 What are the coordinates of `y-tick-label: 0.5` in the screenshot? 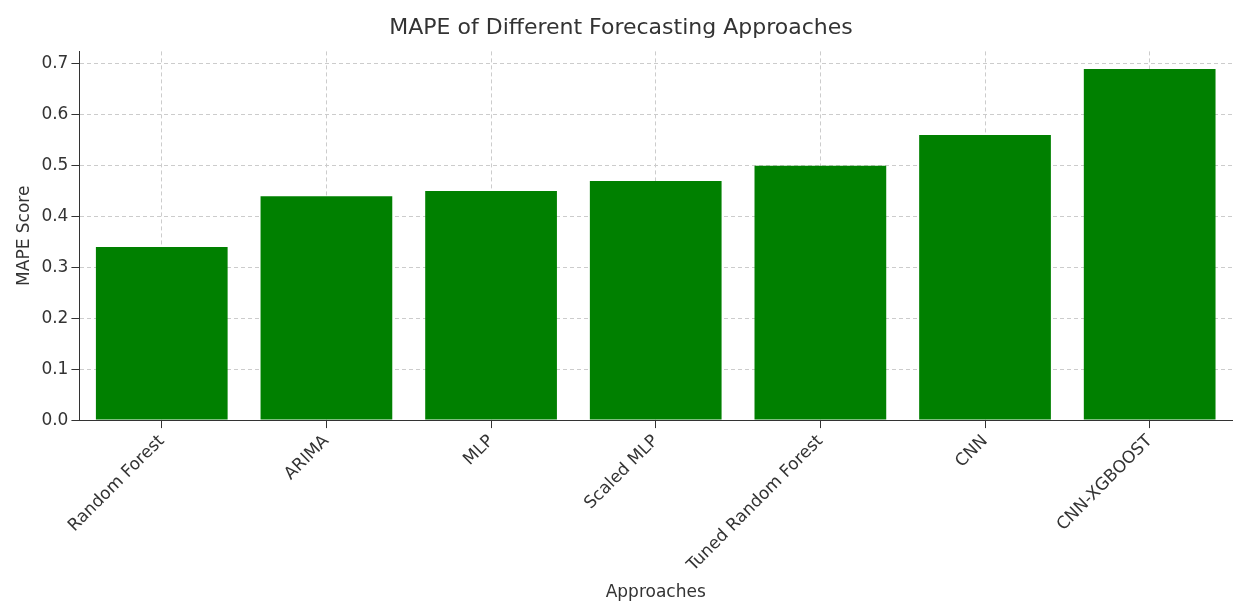 It's located at (55, 164).